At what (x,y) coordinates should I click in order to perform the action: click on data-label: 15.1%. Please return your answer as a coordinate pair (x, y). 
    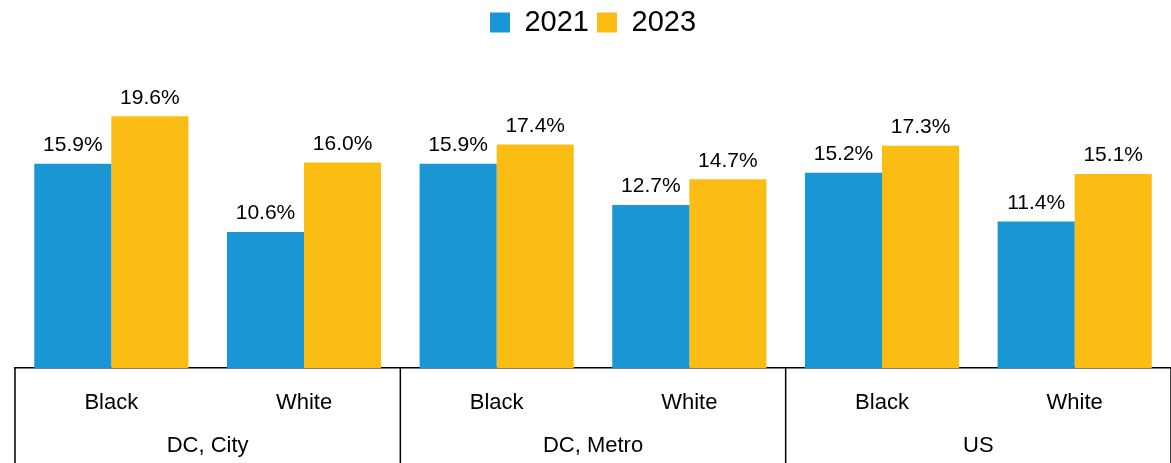
    Looking at the image, I should click on (1113, 154).